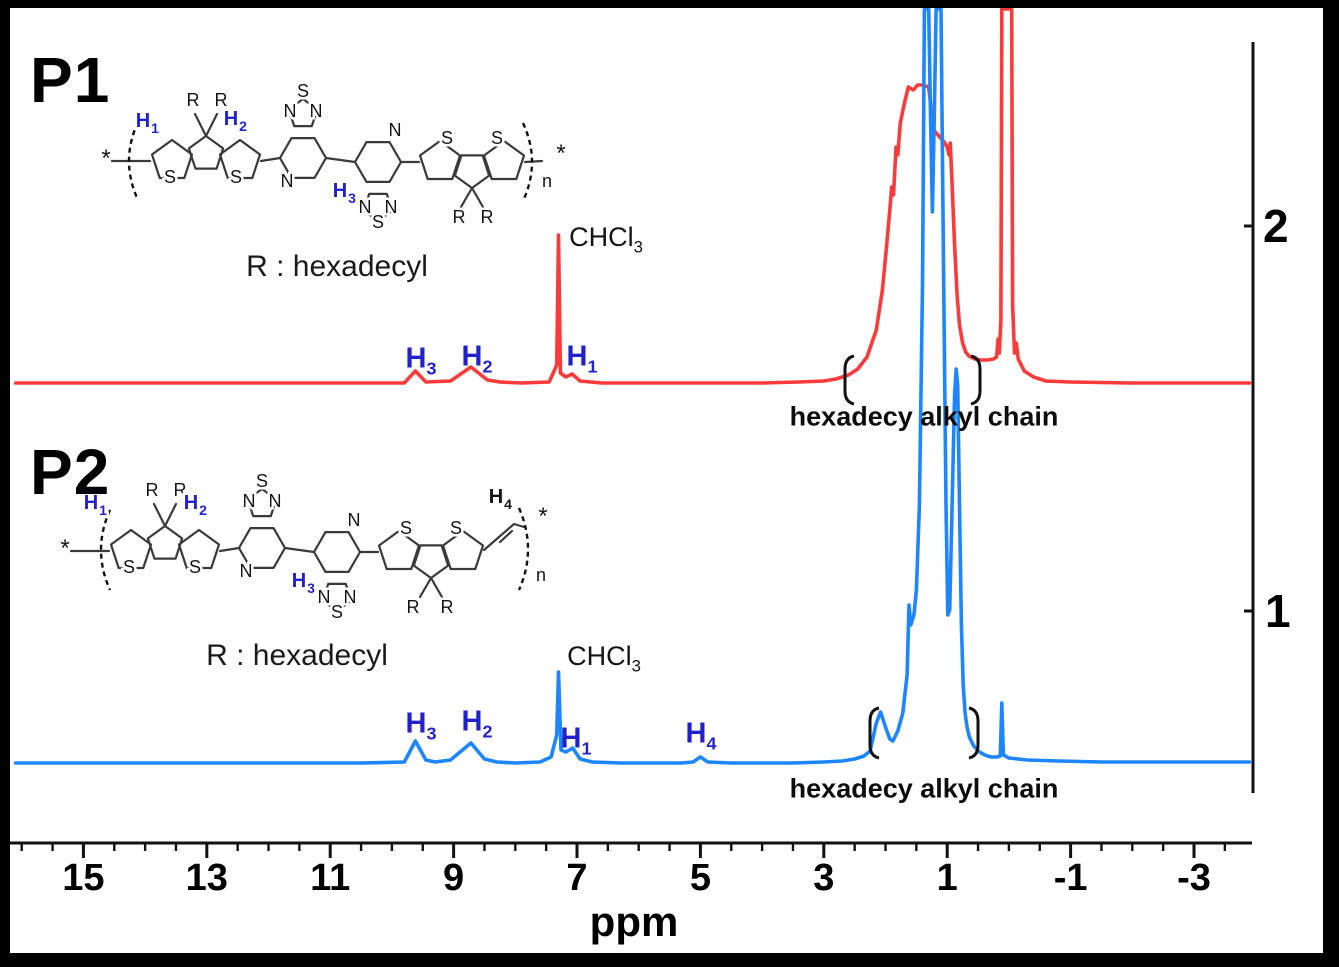 The width and height of the screenshot is (1339, 967). I want to click on p1-alkyl-chain-annotation: hexadecy alkyl chain, so click(924, 416).